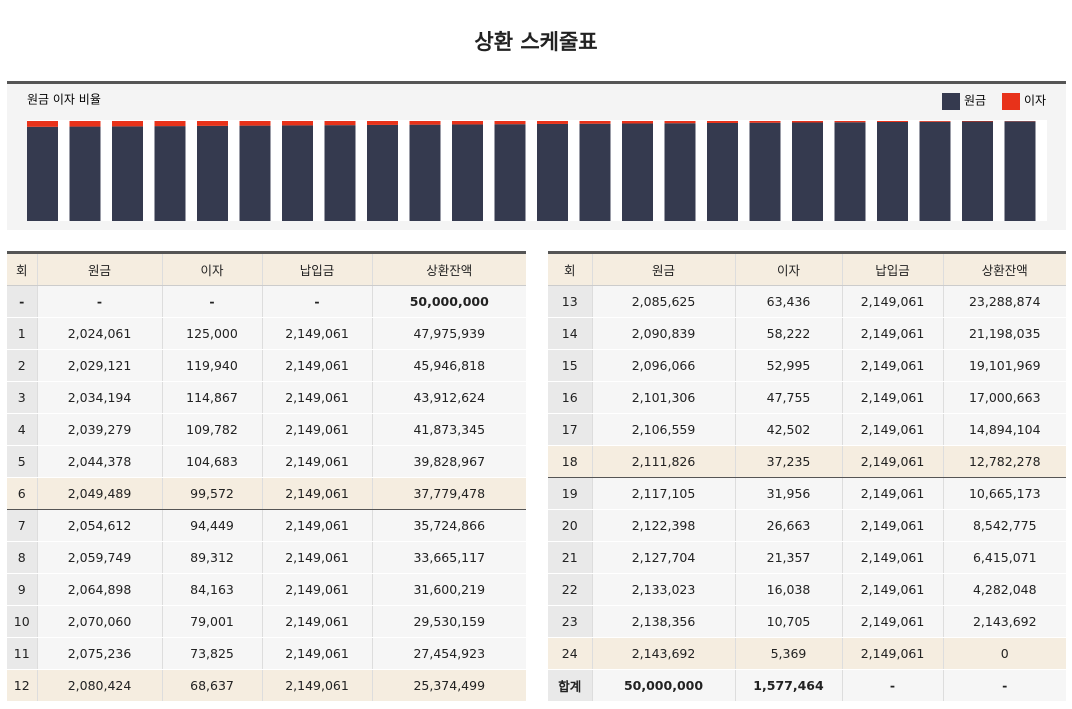  What do you see at coordinates (892, 269) in the screenshot?
I see `header-cell: 납입금` at bounding box center [892, 269].